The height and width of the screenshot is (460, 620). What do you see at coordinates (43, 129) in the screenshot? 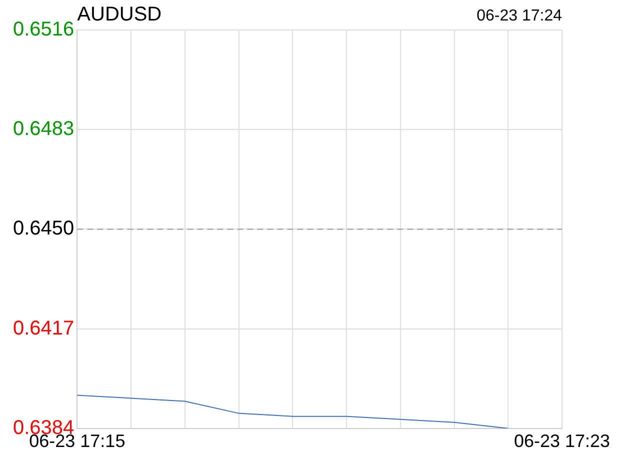
I see `y-tick-label: 0.6483` at bounding box center [43, 129].